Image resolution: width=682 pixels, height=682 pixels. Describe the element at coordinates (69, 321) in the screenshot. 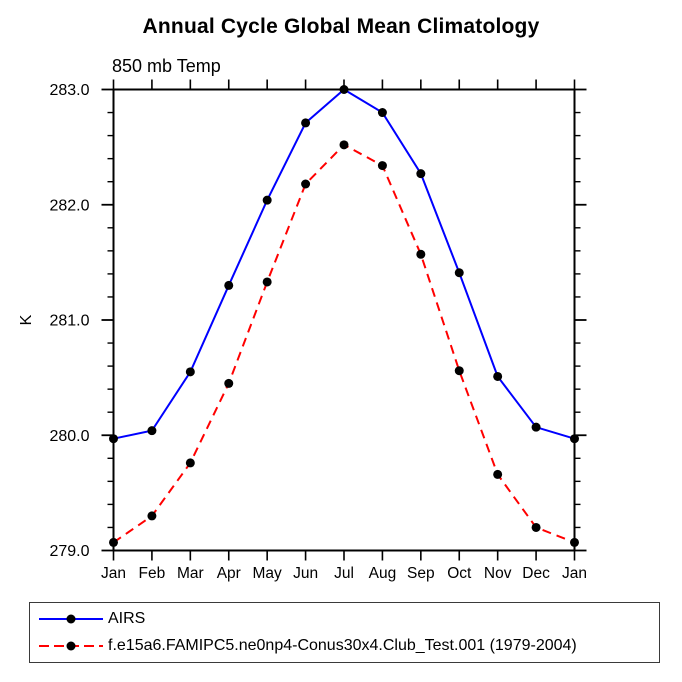

I see `y-tick-label: 281.0` at that location.